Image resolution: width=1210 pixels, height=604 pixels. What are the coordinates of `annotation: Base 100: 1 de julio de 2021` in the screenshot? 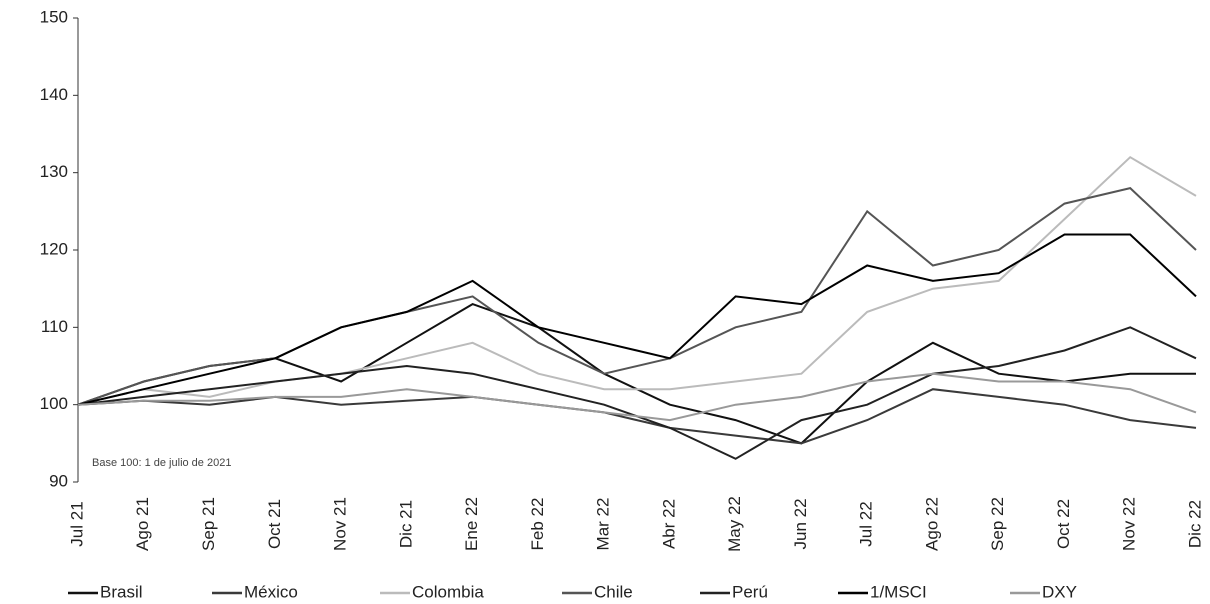 It's located at (161, 463).